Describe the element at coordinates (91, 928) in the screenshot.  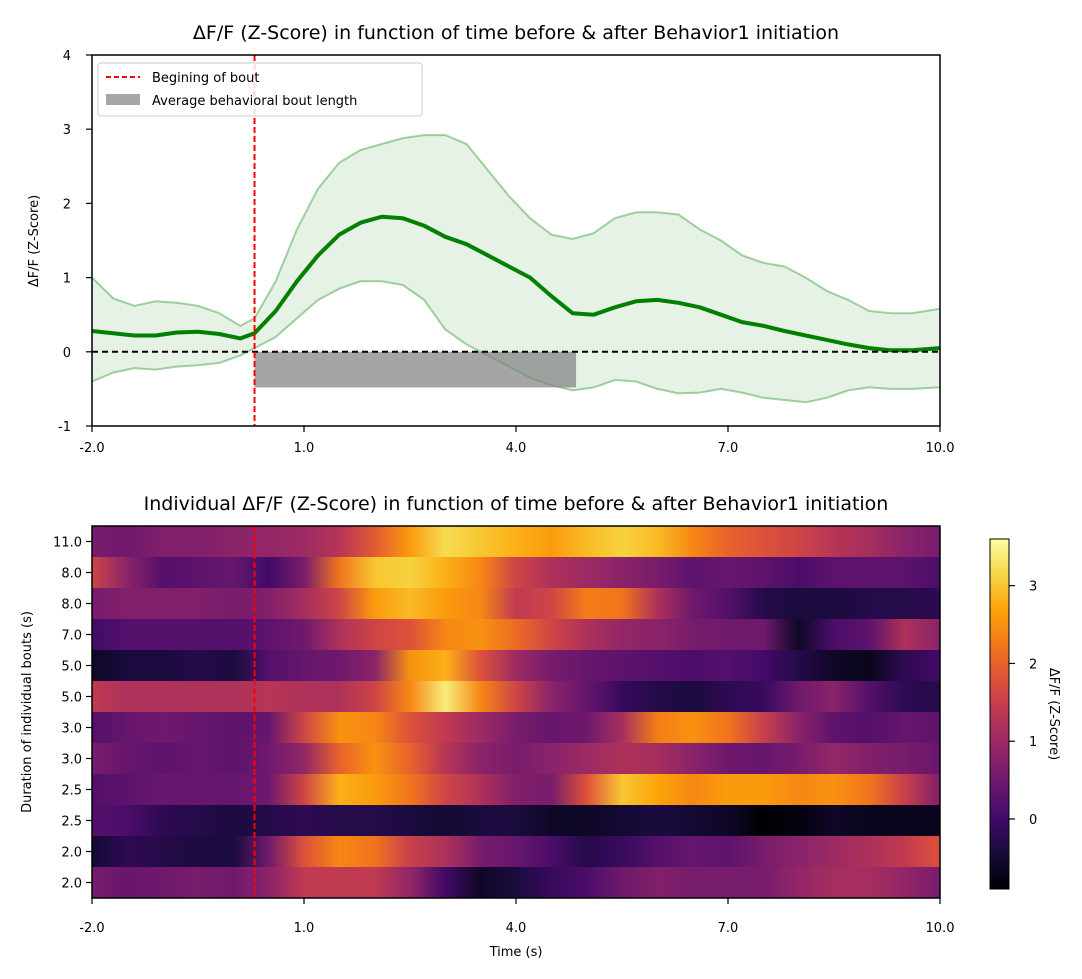
I see `heatmap-x-tick-label: -2.0` at that location.